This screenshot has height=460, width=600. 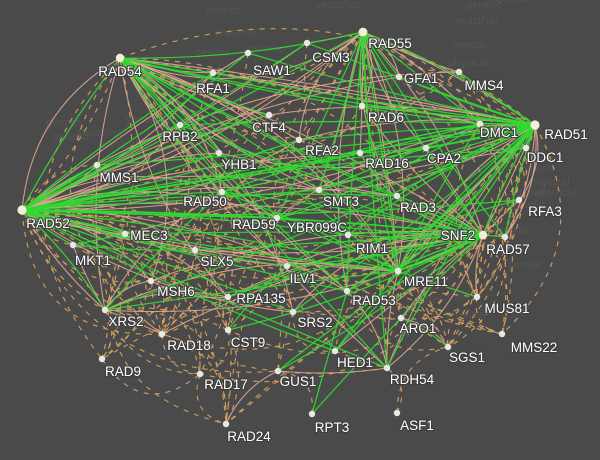 I want to click on gene-node-sgs1, so click(x=448, y=347).